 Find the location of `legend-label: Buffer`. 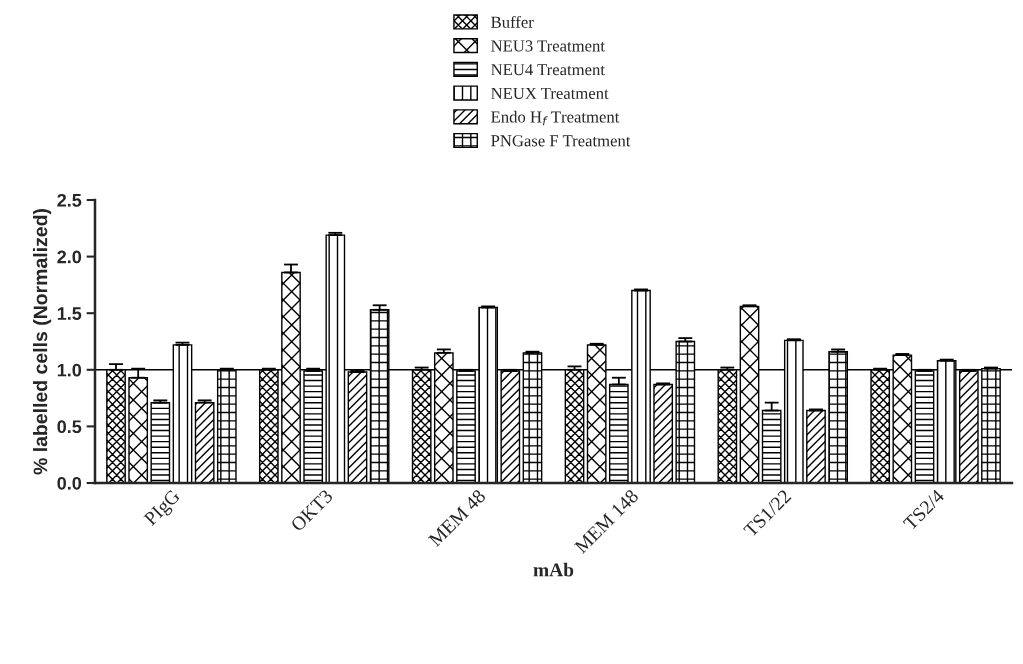

legend-label: Buffer is located at coordinates (512, 21).